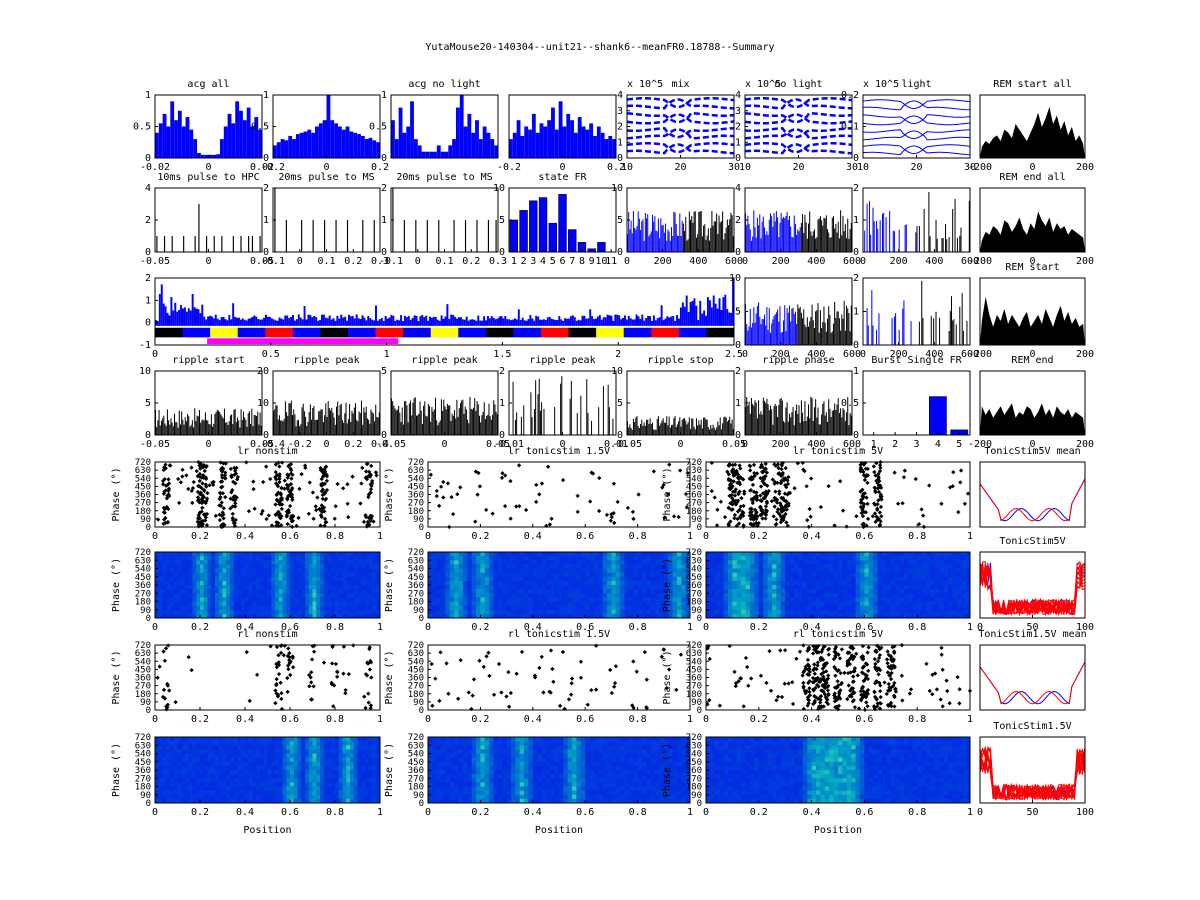 This screenshot has width=1200, height=900. I want to click on y-tick-label: 2, so click(620, 127).